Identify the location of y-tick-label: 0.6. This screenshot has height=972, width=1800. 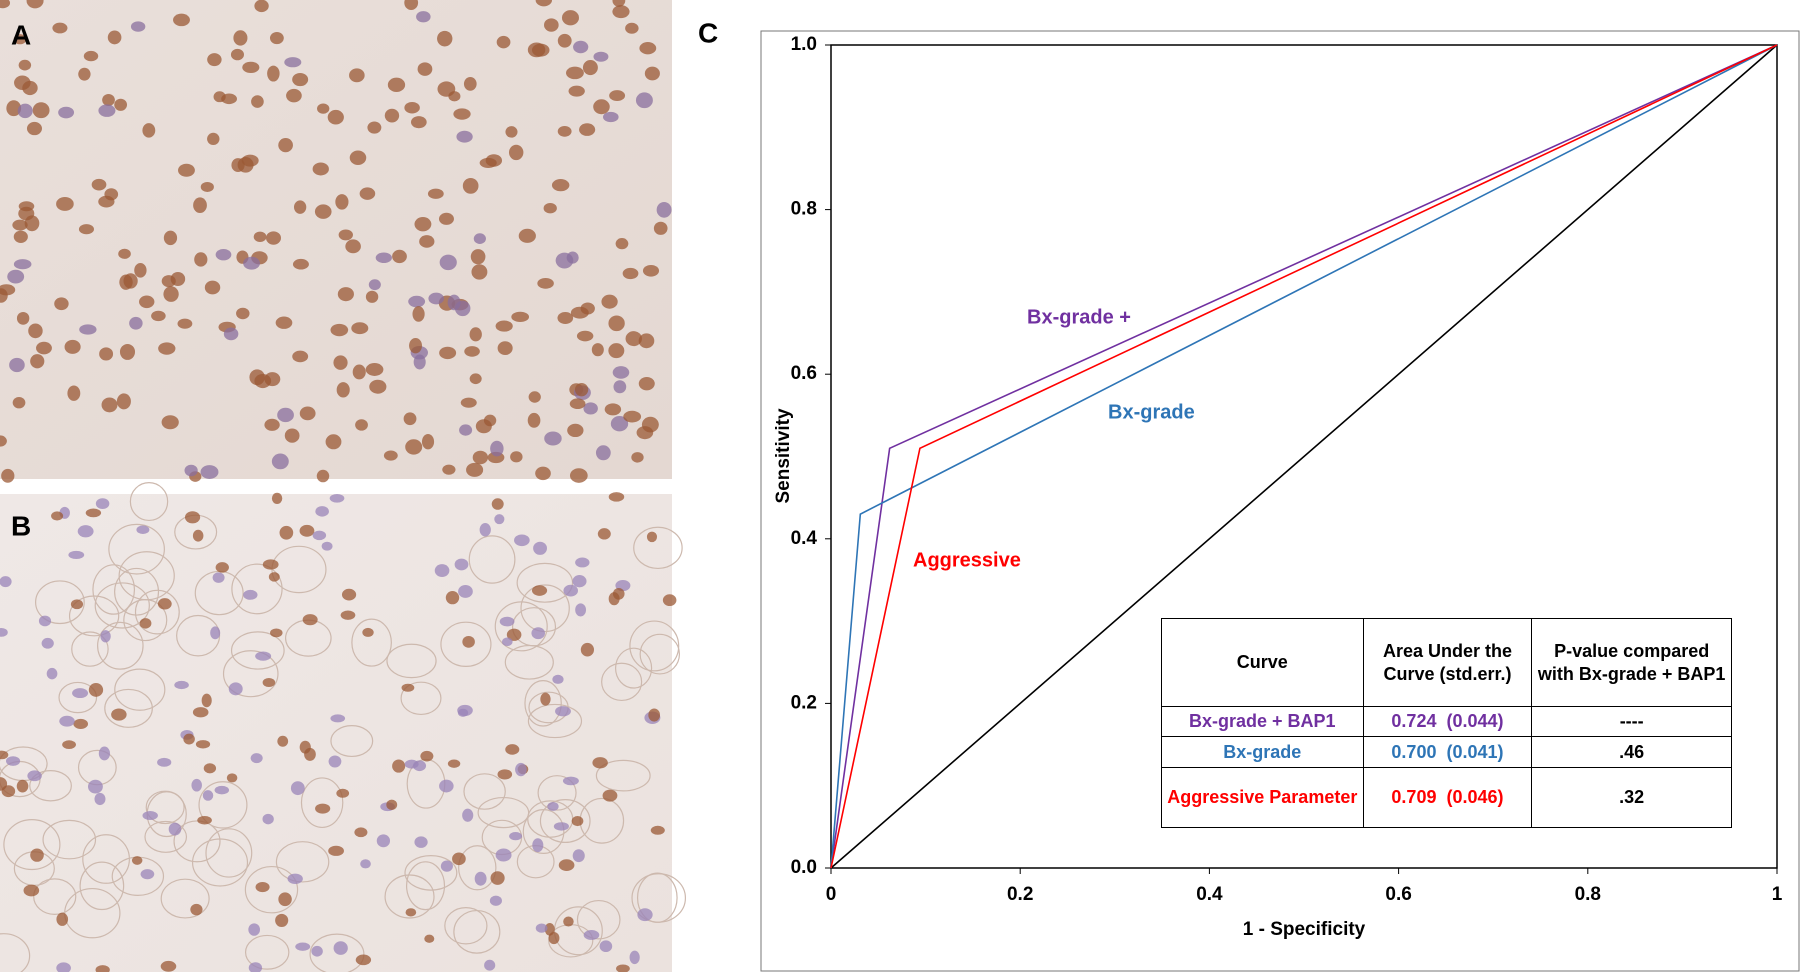
(804, 373).